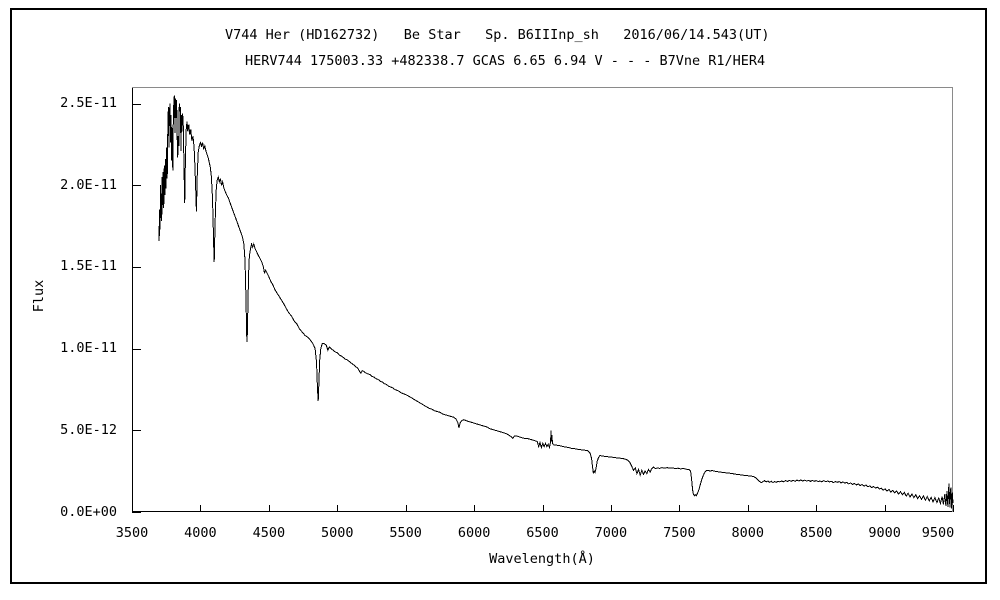  Describe the element at coordinates (39, 296) in the screenshot. I see `y-axis-label: Flux` at that location.